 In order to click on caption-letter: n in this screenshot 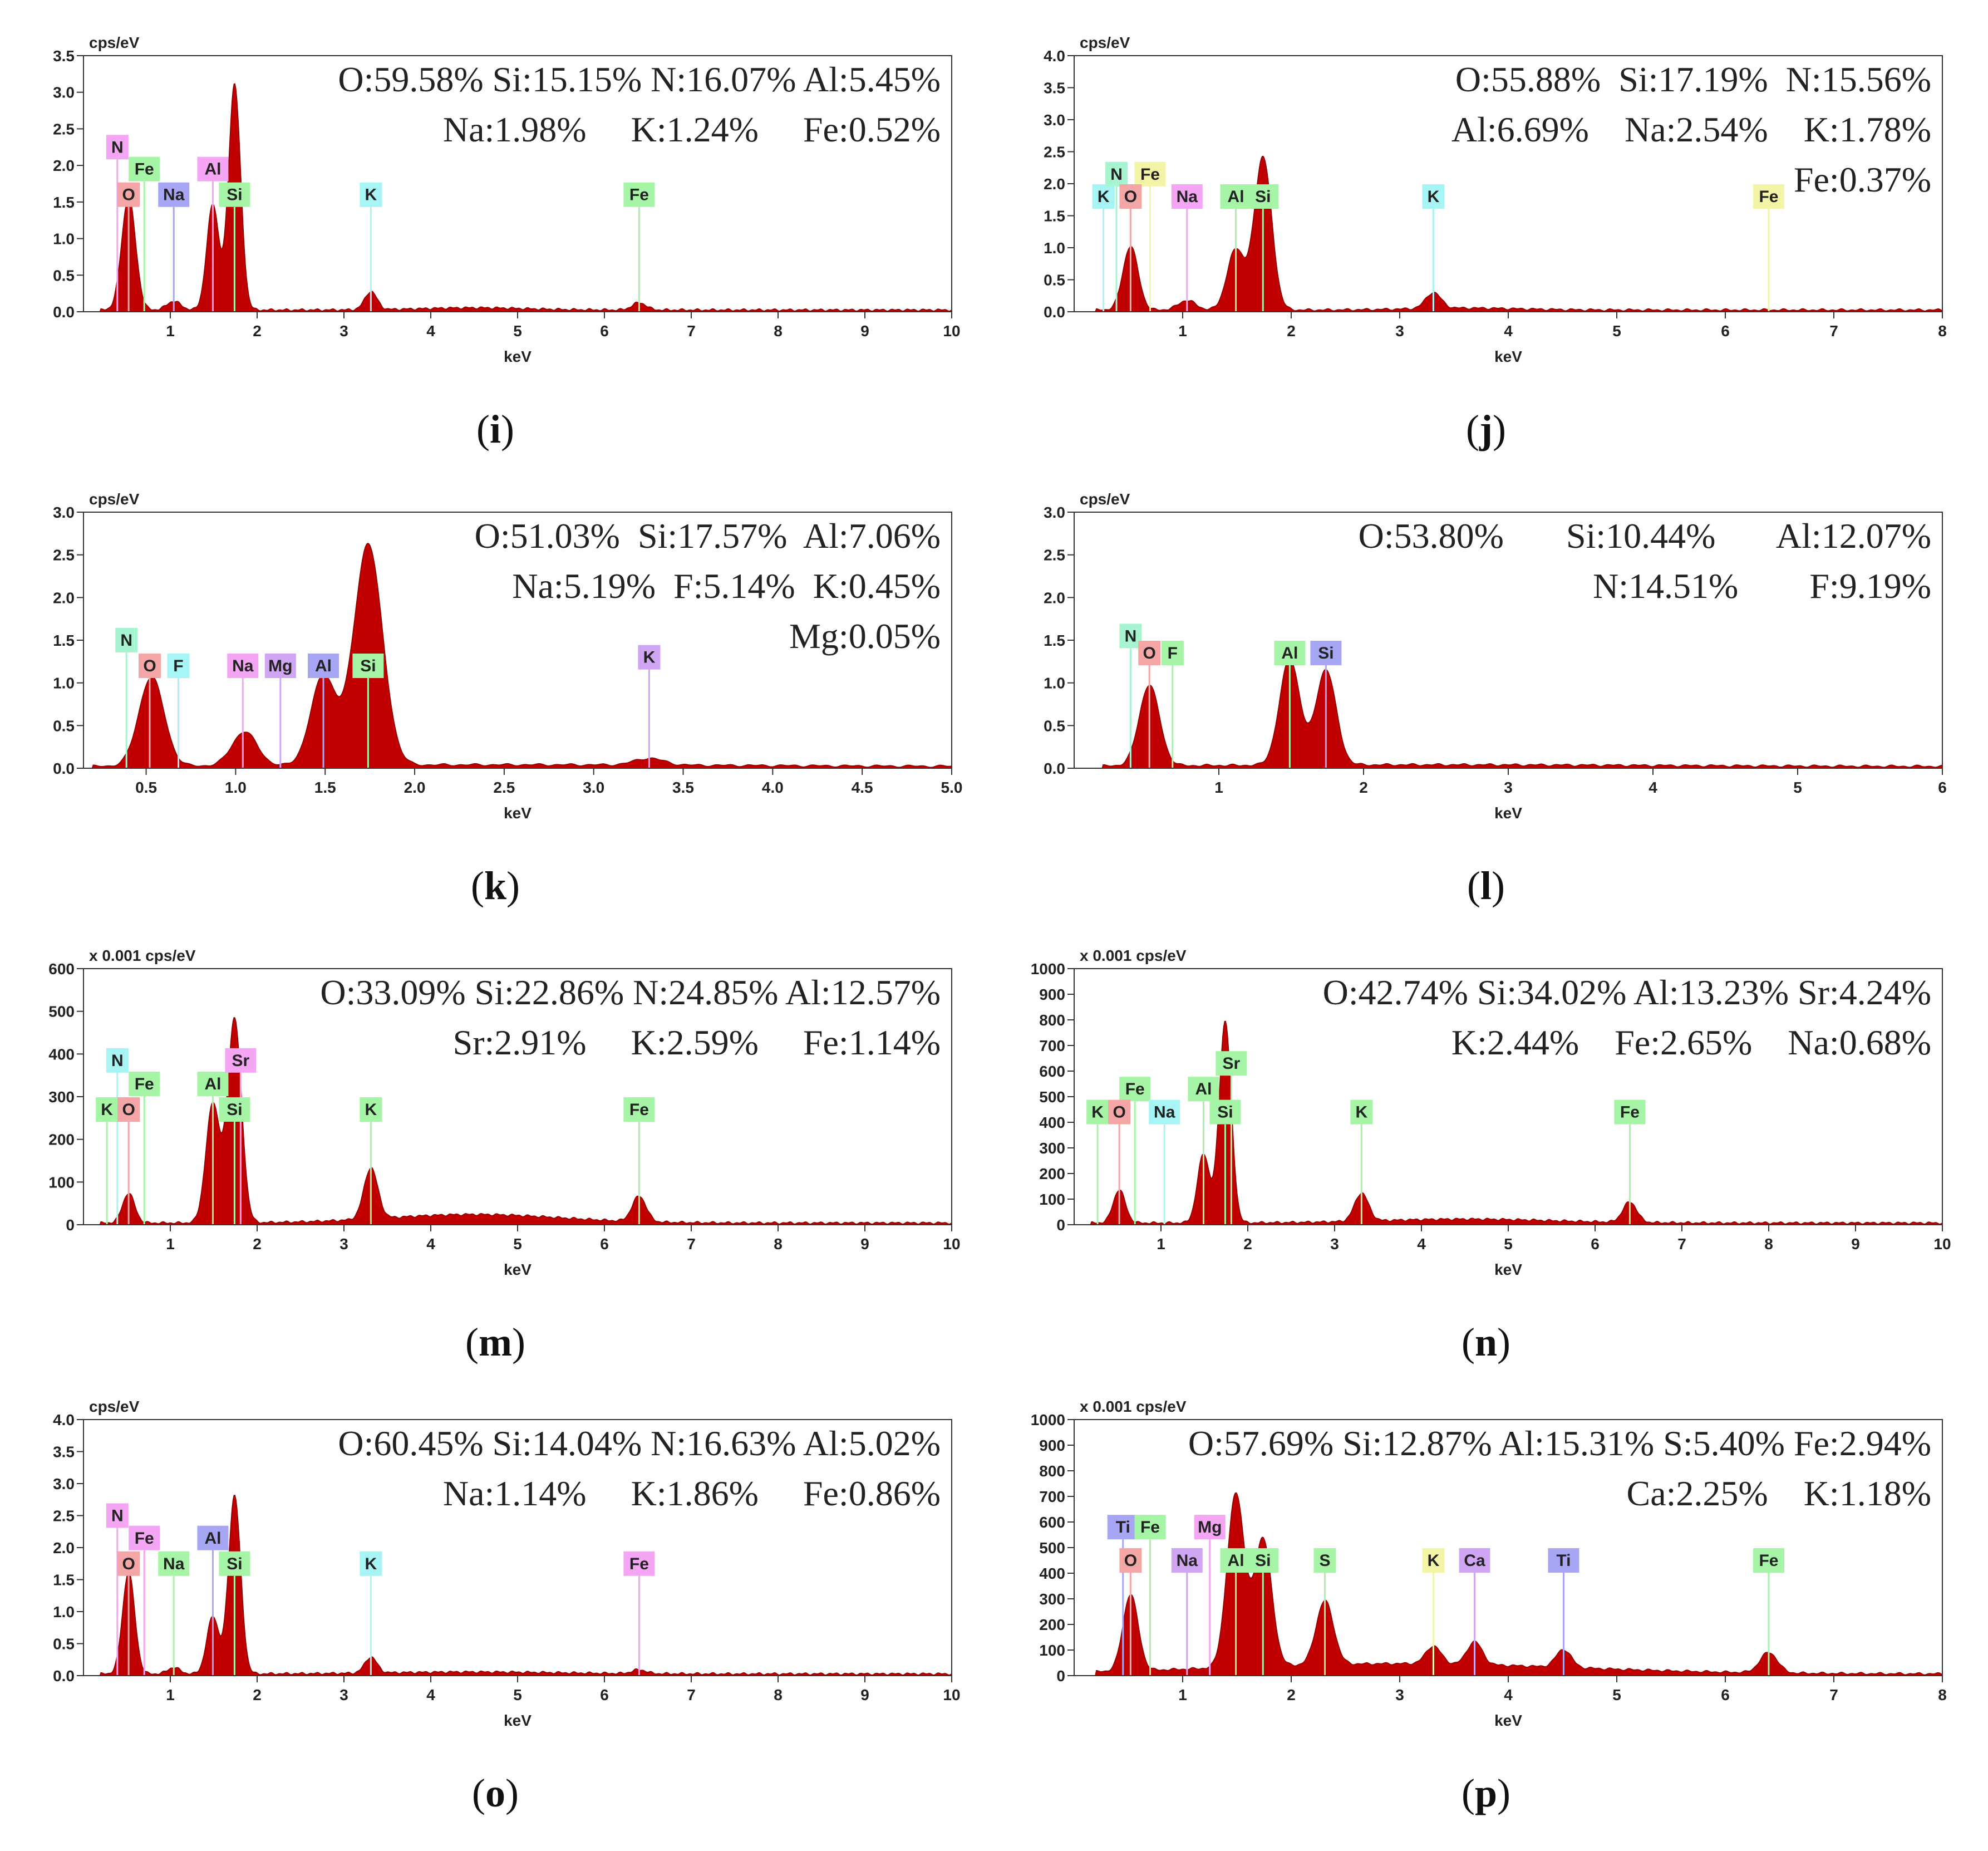, I will do `click(1486, 1342)`.